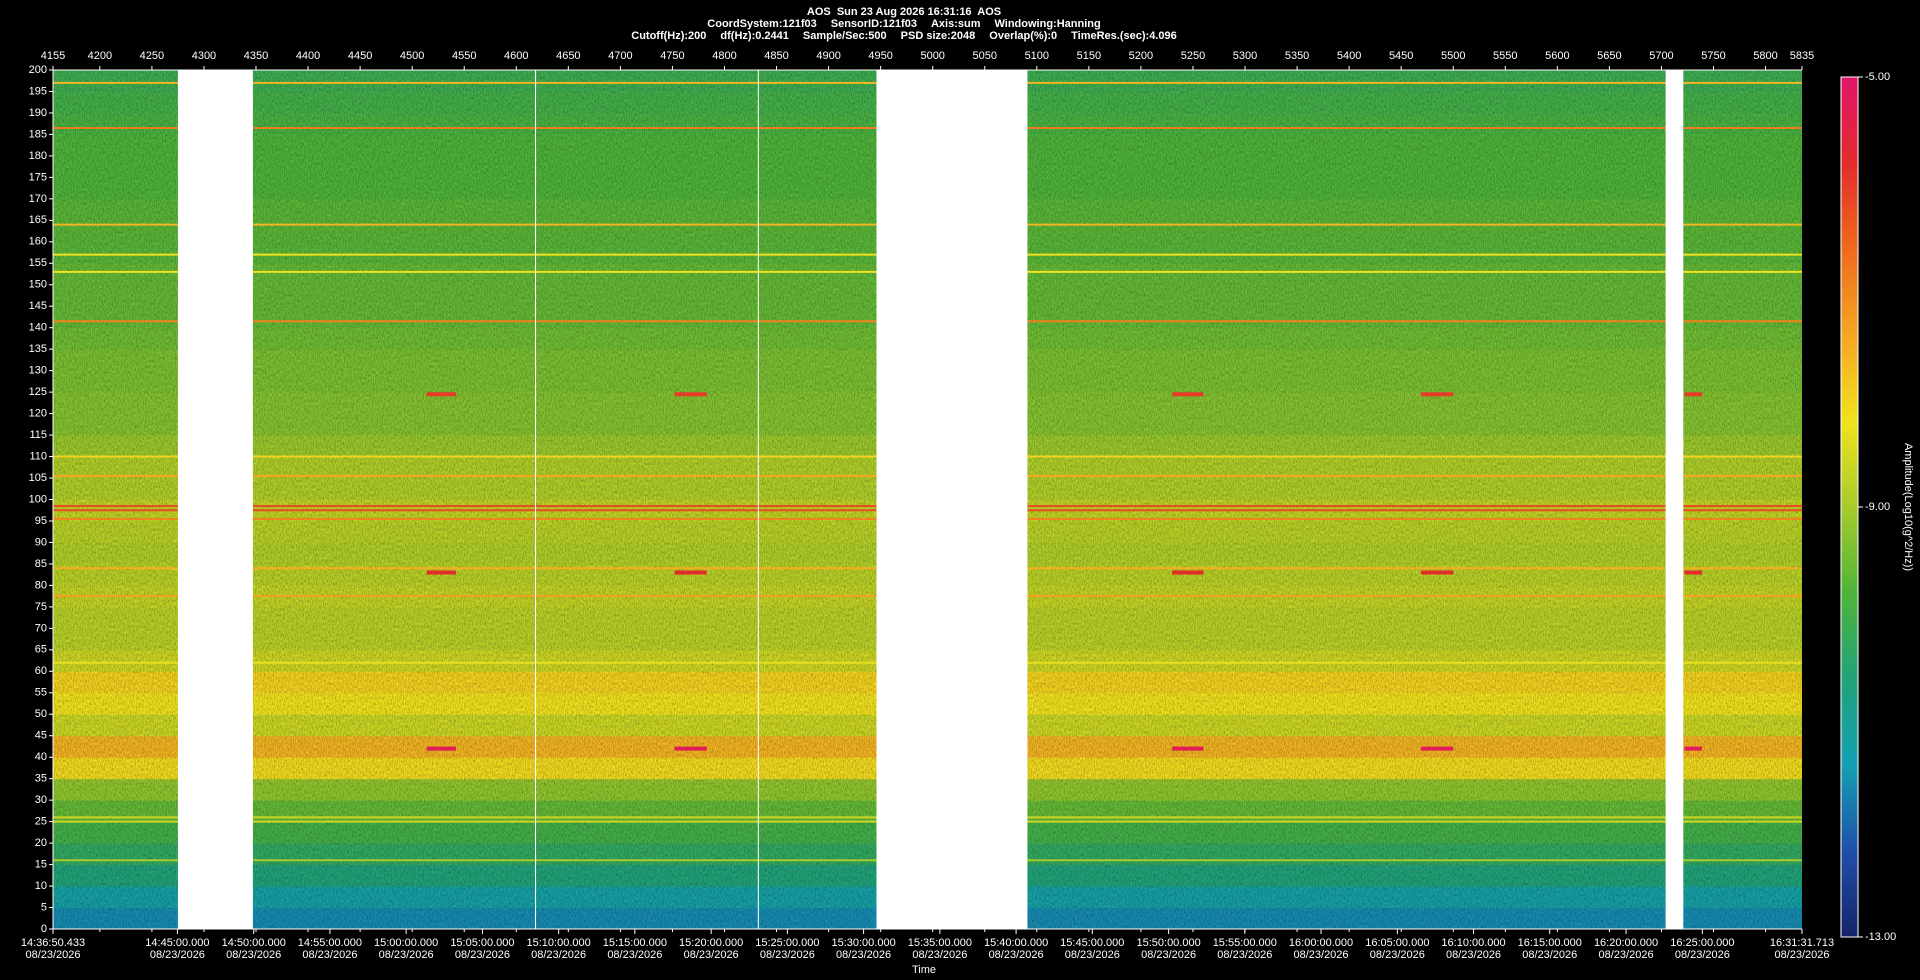 This screenshot has width=1920, height=980. What do you see at coordinates (41, 736) in the screenshot?
I see `y-tick-label: 45` at bounding box center [41, 736].